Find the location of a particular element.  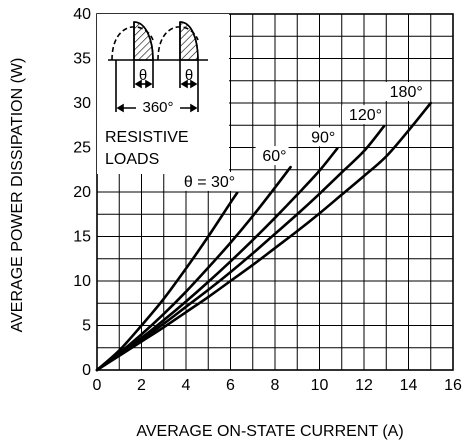

inset-theta-label-2: θ is located at coordinates (189, 75).